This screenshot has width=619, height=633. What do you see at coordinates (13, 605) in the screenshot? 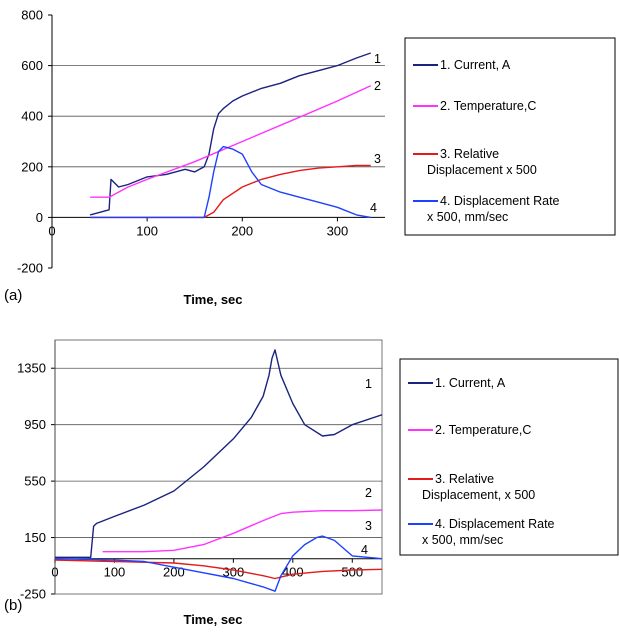
I see `panel-label: (b)` at bounding box center [13, 605].